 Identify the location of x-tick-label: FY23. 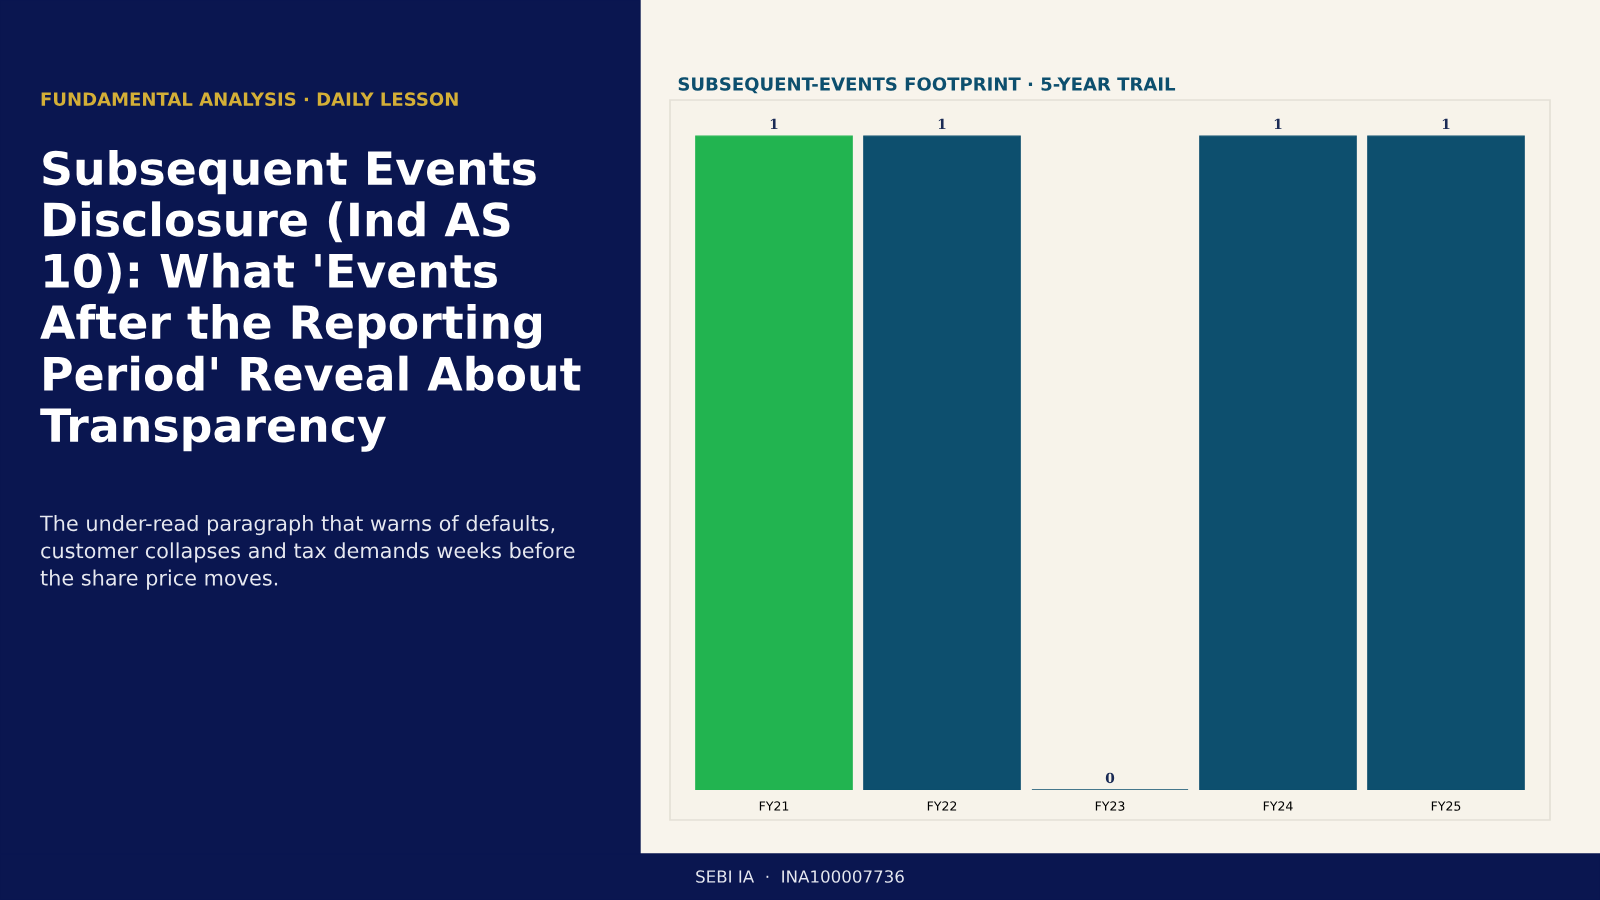
(1110, 806).